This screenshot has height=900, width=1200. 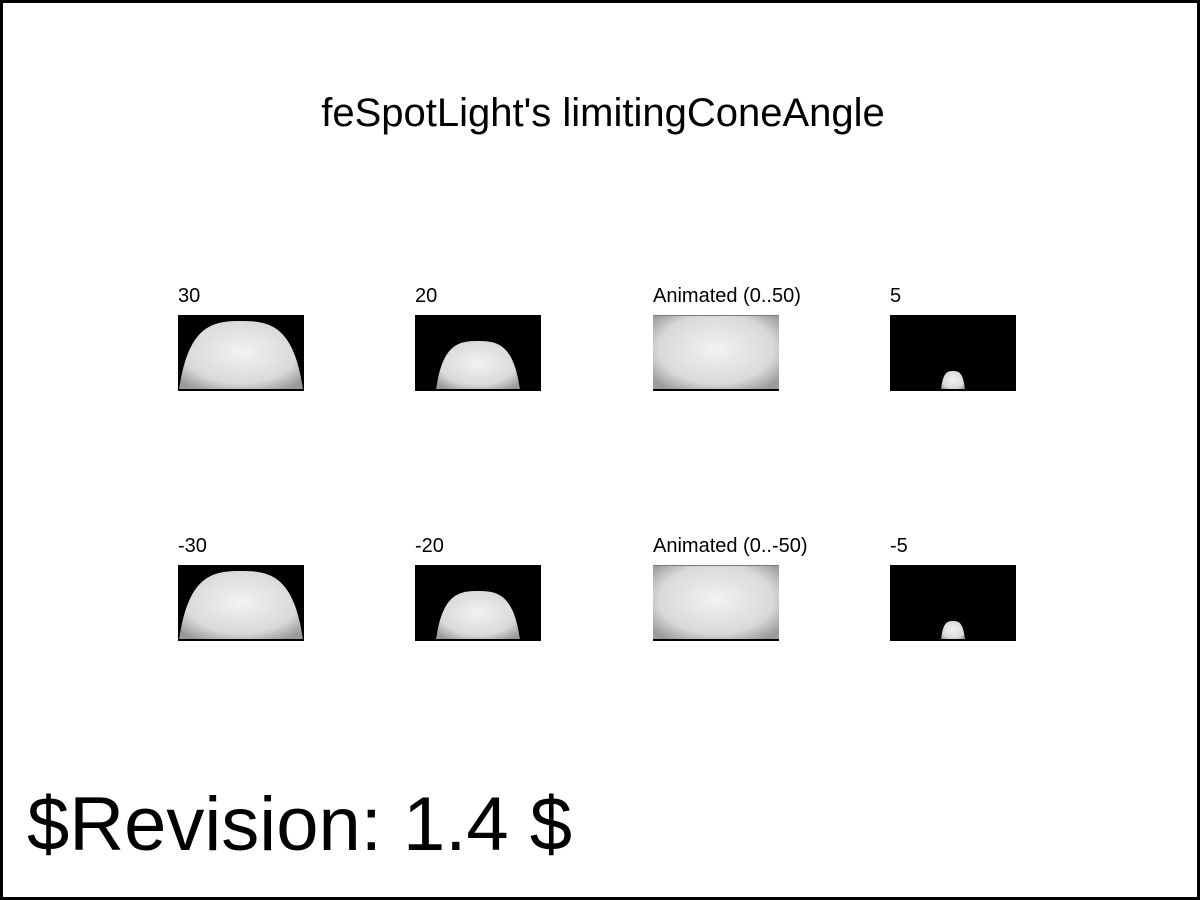 I want to click on cell-label: Animated (0..-50), so click(x=730, y=546).